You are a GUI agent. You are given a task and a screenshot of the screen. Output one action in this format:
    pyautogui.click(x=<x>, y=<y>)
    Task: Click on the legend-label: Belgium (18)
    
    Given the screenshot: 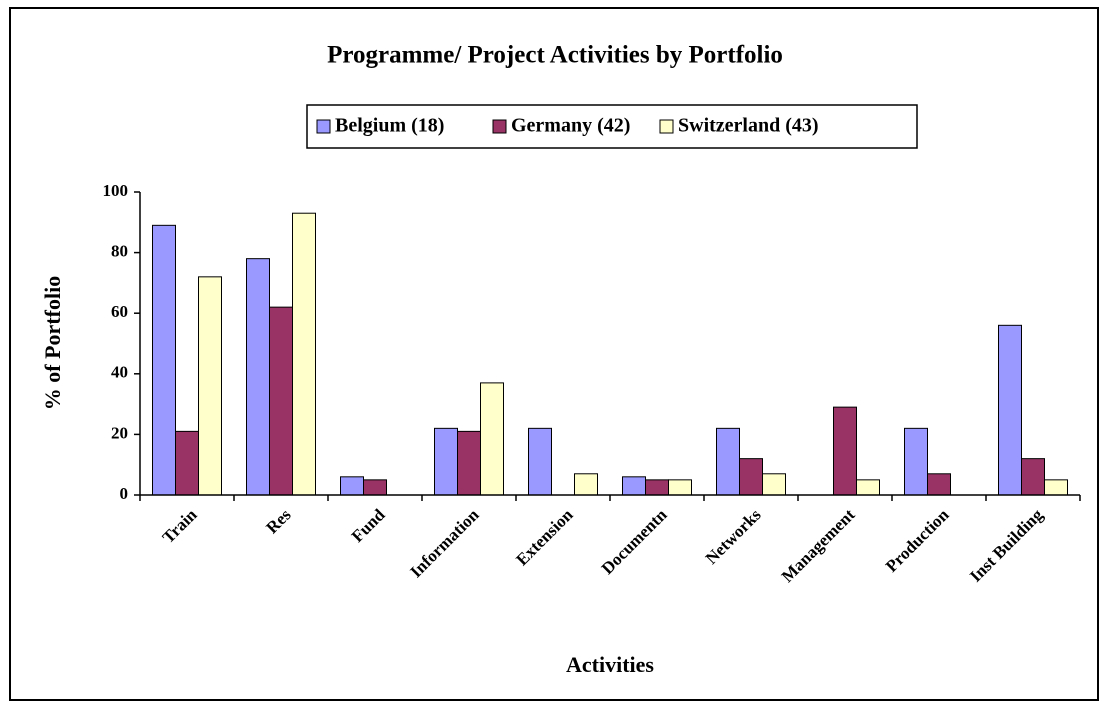 What is the action you would take?
    pyautogui.click(x=389, y=126)
    